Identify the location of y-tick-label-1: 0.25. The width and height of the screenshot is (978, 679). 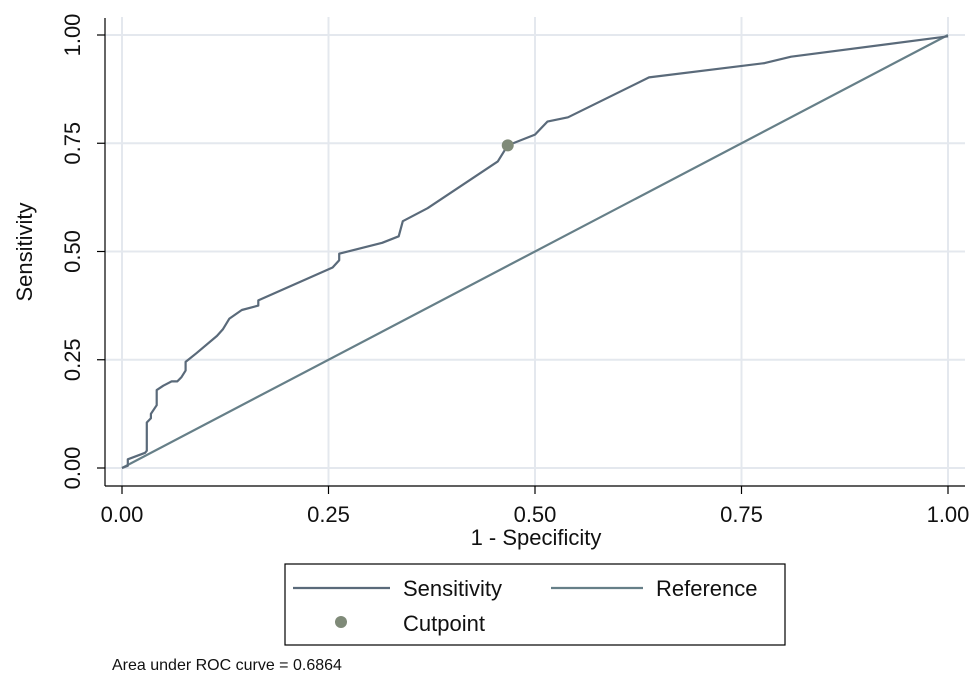
(72, 359).